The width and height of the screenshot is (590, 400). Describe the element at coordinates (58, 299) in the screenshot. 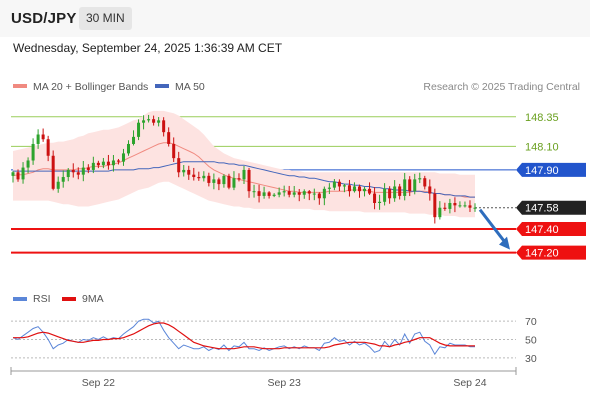

I see `rsi-legend: RSI 9MA` at that location.